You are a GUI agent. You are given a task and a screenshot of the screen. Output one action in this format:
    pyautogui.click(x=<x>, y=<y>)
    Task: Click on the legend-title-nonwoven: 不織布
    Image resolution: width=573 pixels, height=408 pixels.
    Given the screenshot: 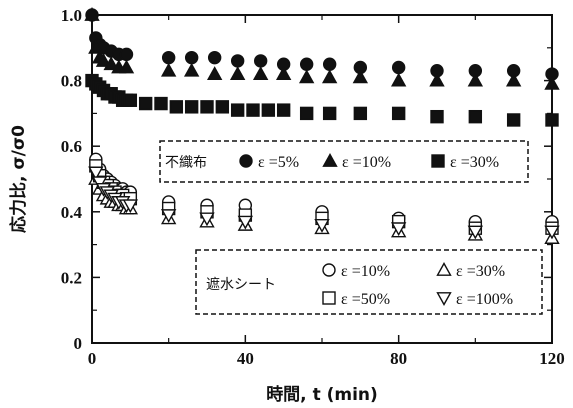 What is the action you would take?
    pyautogui.click(x=186, y=163)
    